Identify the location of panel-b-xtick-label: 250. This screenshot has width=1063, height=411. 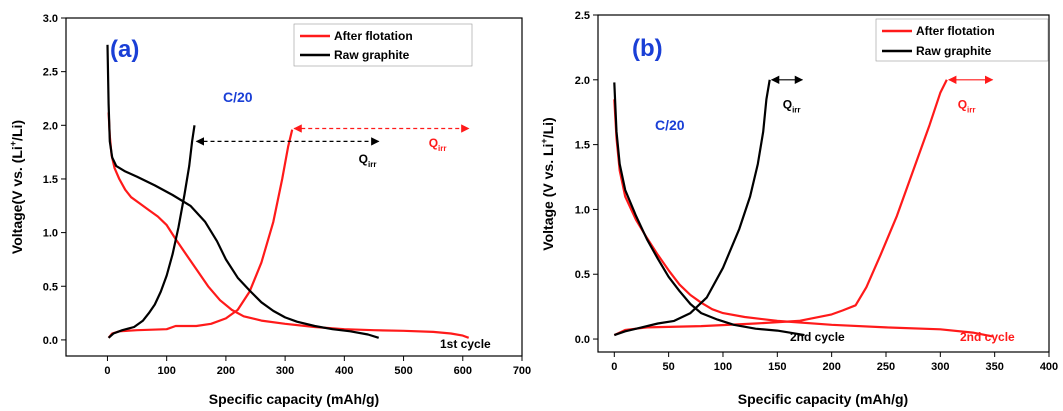
(886, 367).